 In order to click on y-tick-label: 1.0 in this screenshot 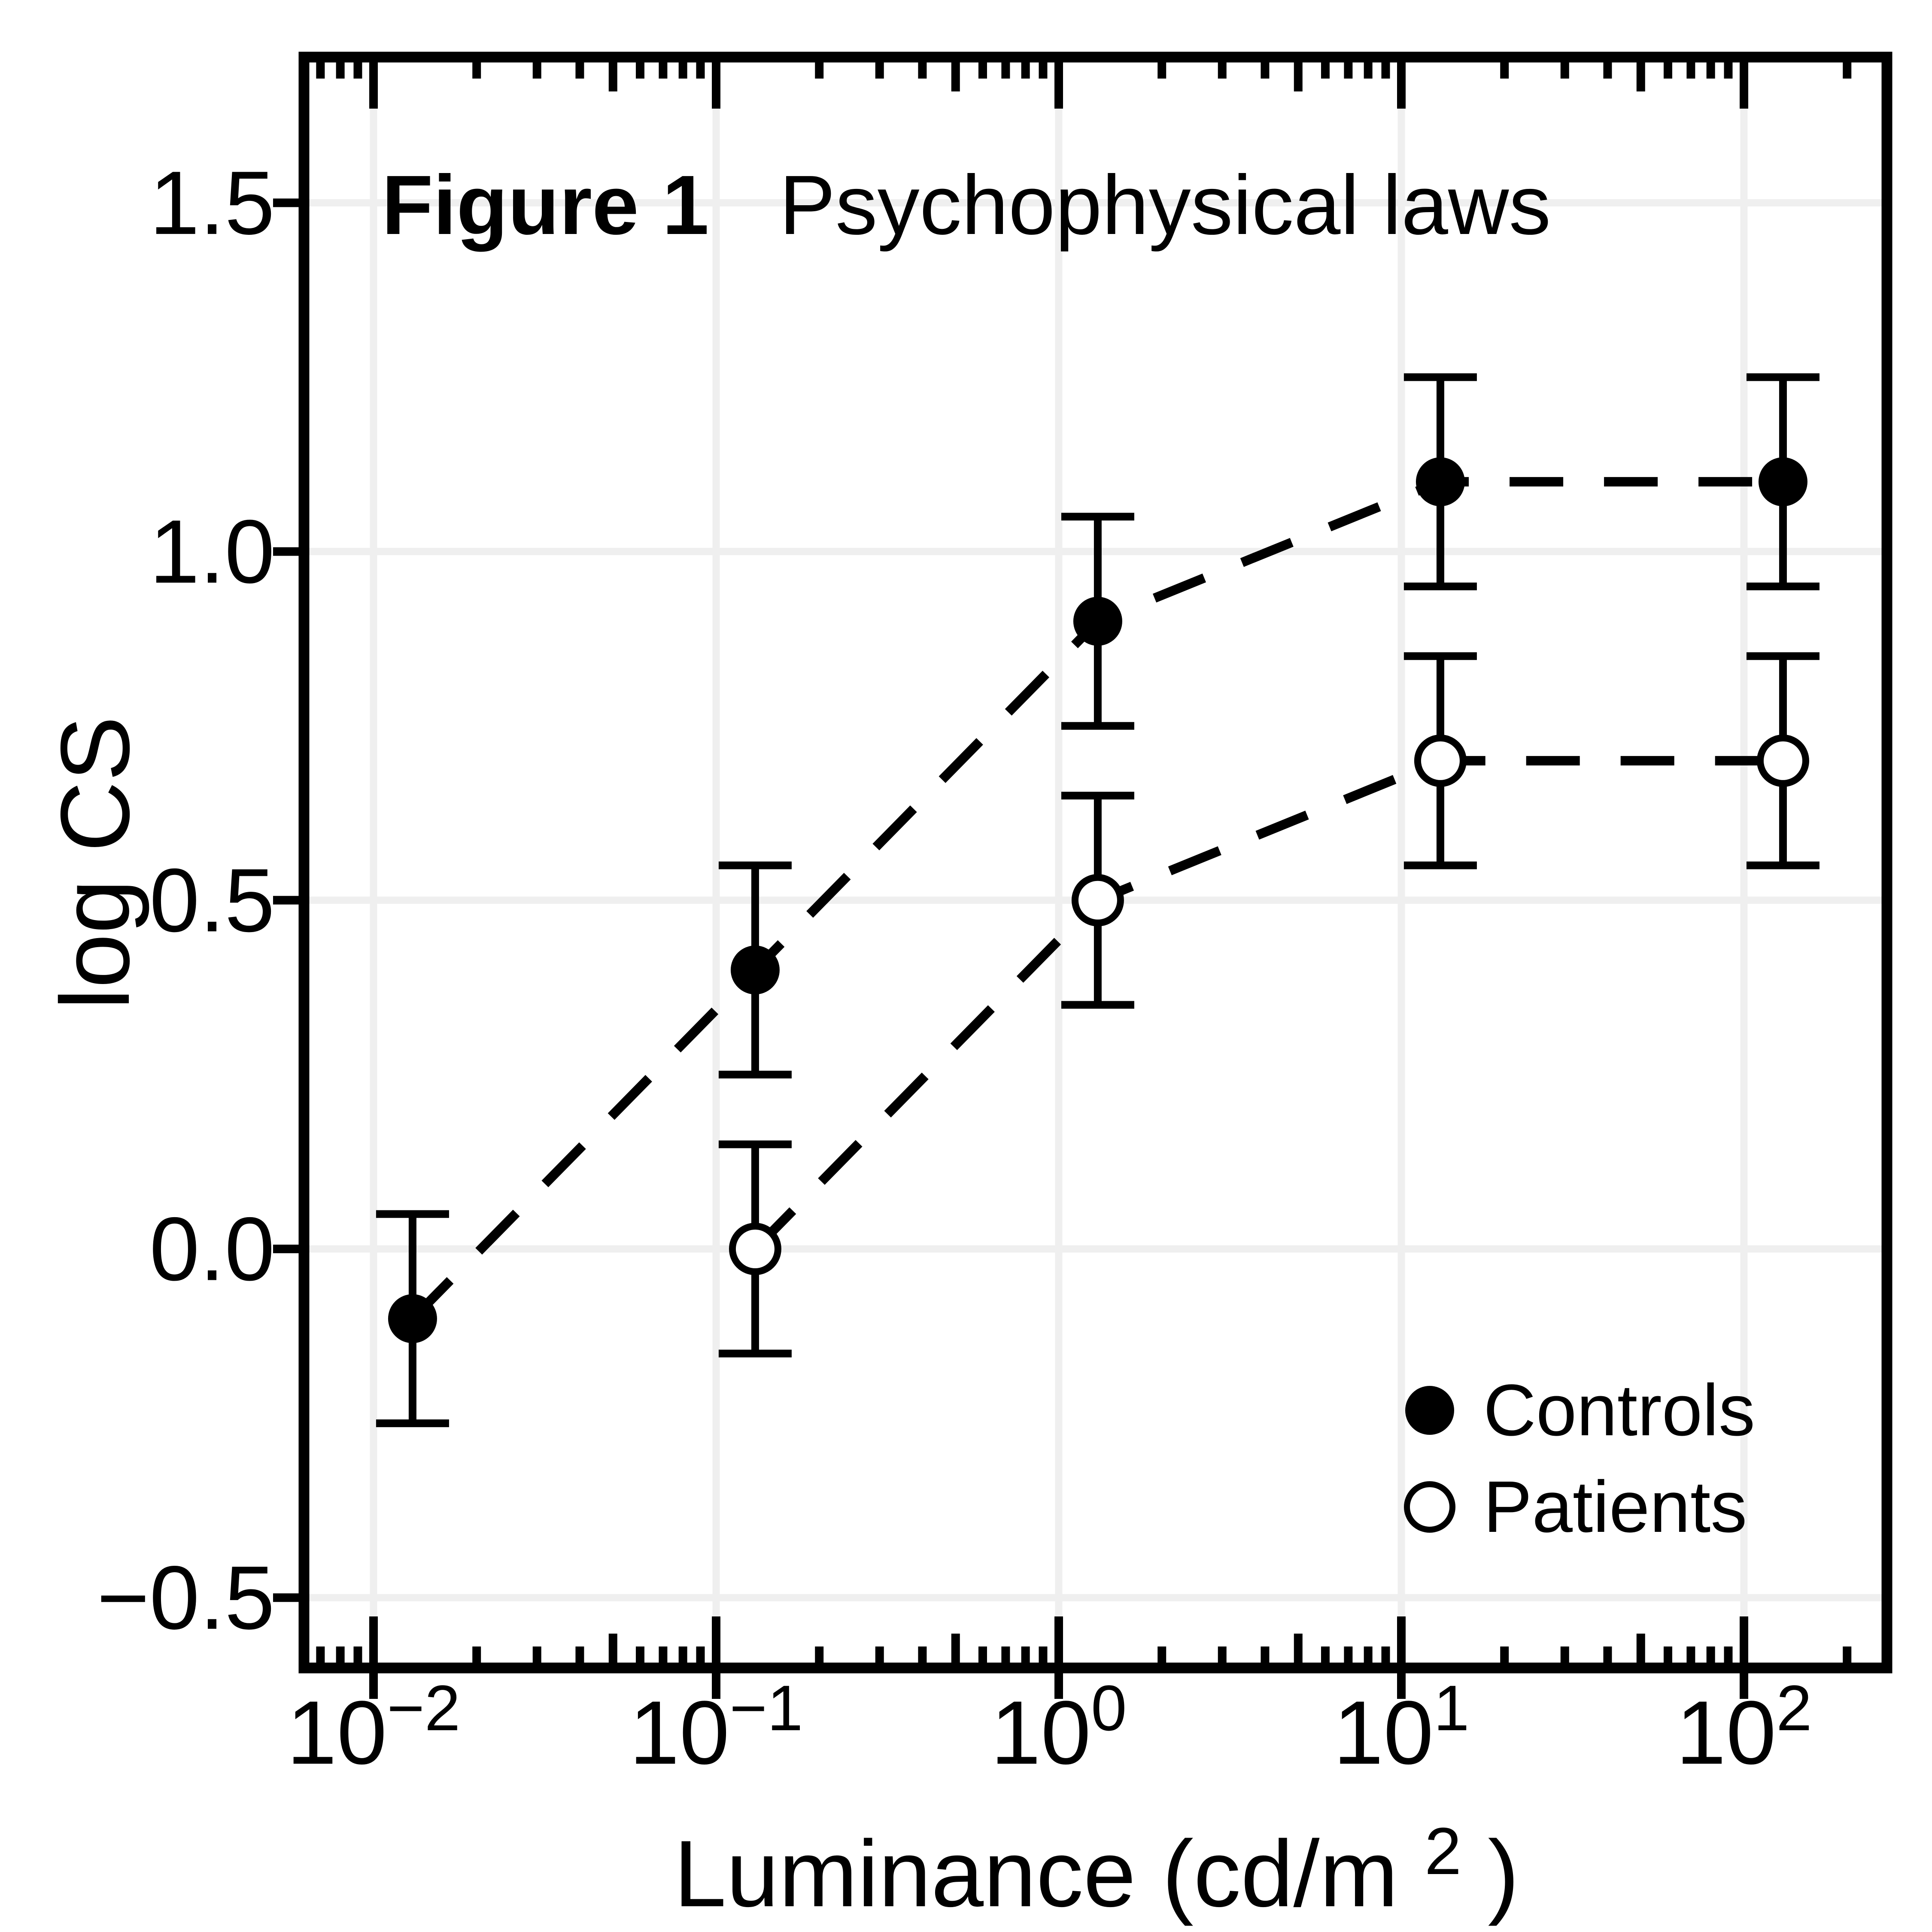, I will do `click(212, 552)`.